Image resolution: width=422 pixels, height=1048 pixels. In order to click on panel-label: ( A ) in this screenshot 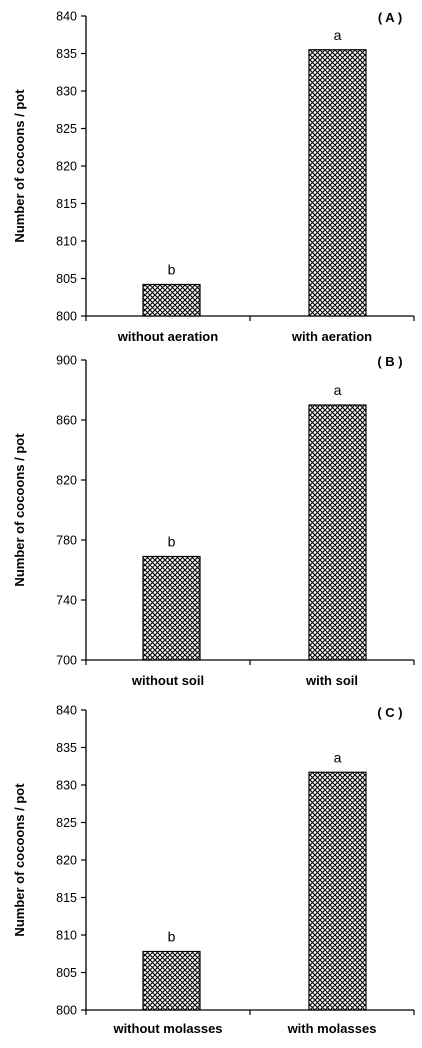, I will do `click(390, 17)`.